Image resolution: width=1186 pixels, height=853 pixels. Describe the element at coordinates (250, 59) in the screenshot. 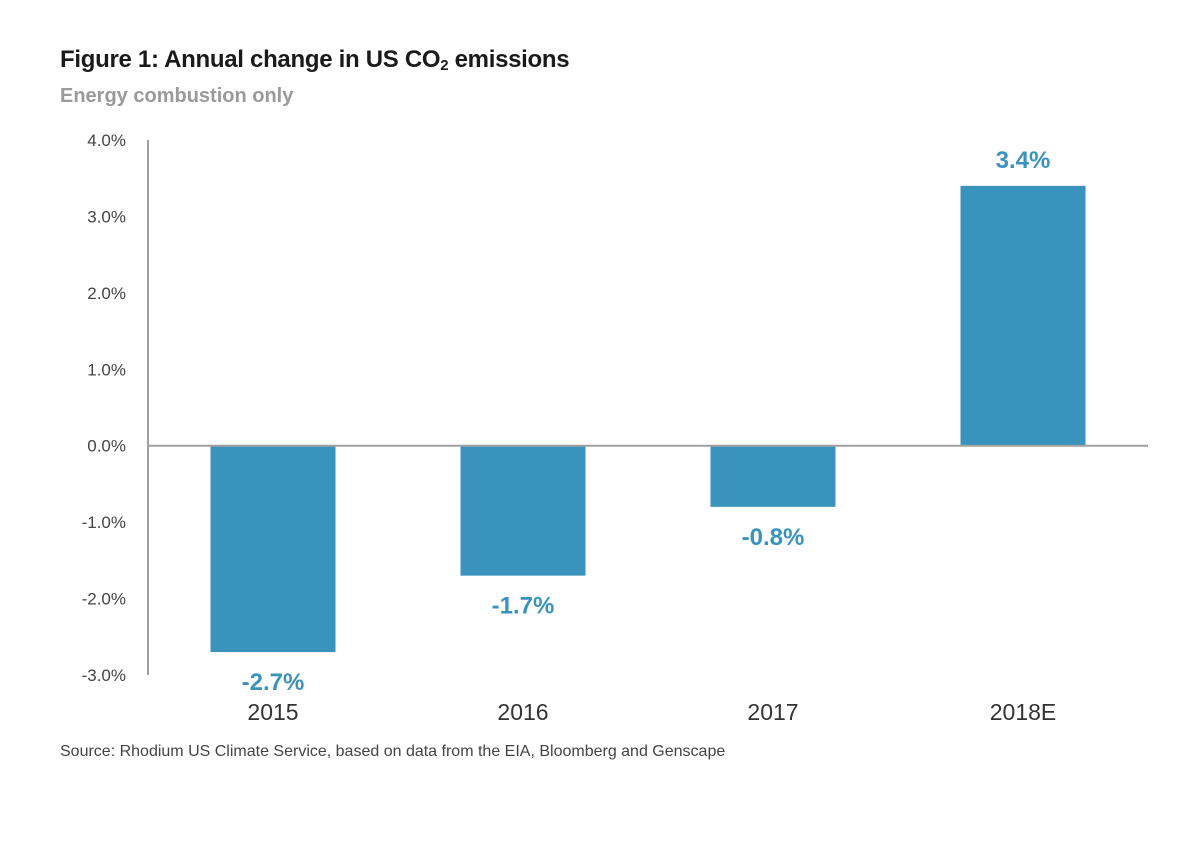

I see `chart-title-text: Figure 1: Annual change in US CO` at that location.